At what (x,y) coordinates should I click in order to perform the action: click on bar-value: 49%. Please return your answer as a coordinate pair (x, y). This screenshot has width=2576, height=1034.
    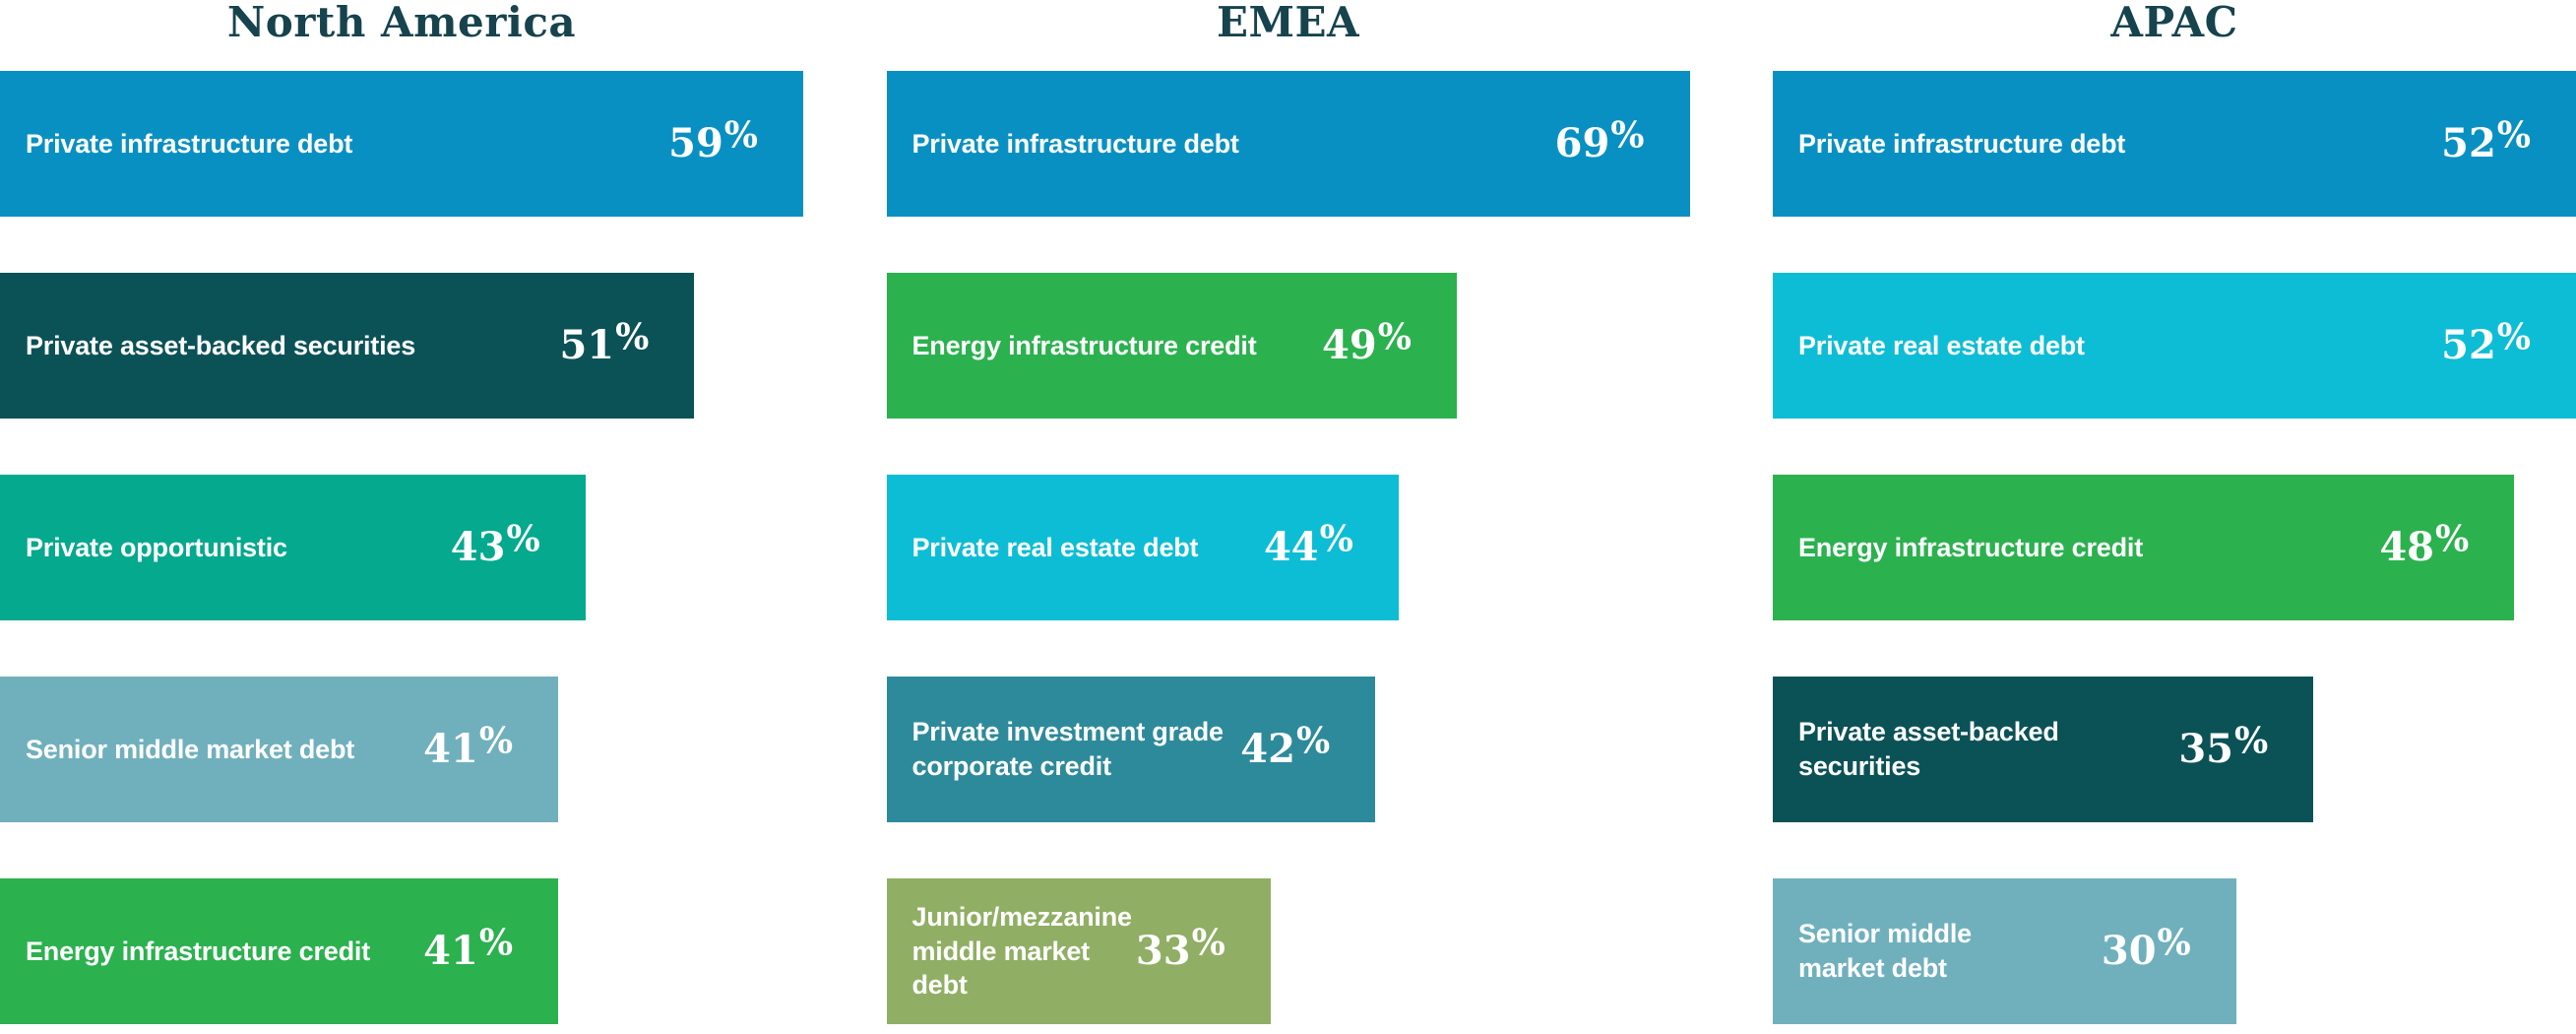
    Looking at the image, I should click on (1367, 342).